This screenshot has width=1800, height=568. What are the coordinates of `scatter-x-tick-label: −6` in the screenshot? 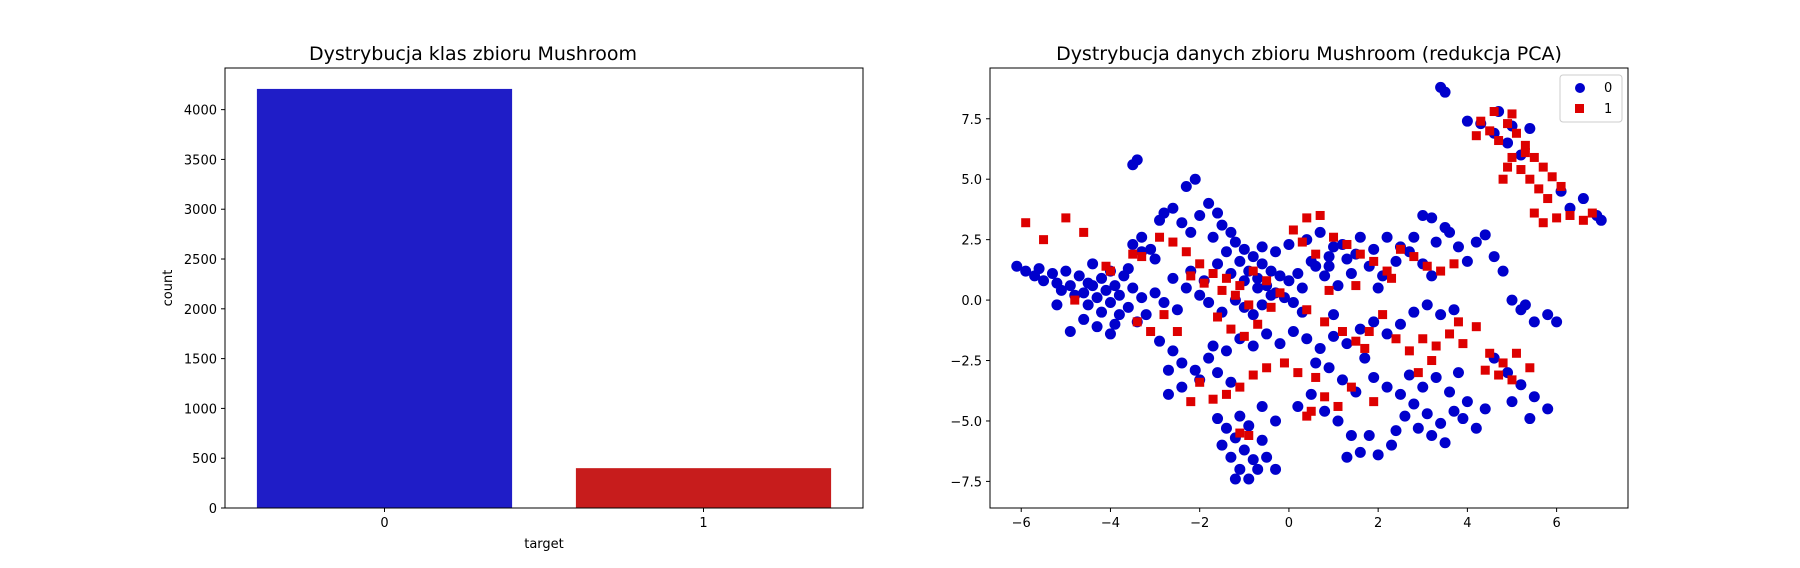 It's located at (1021, 523).